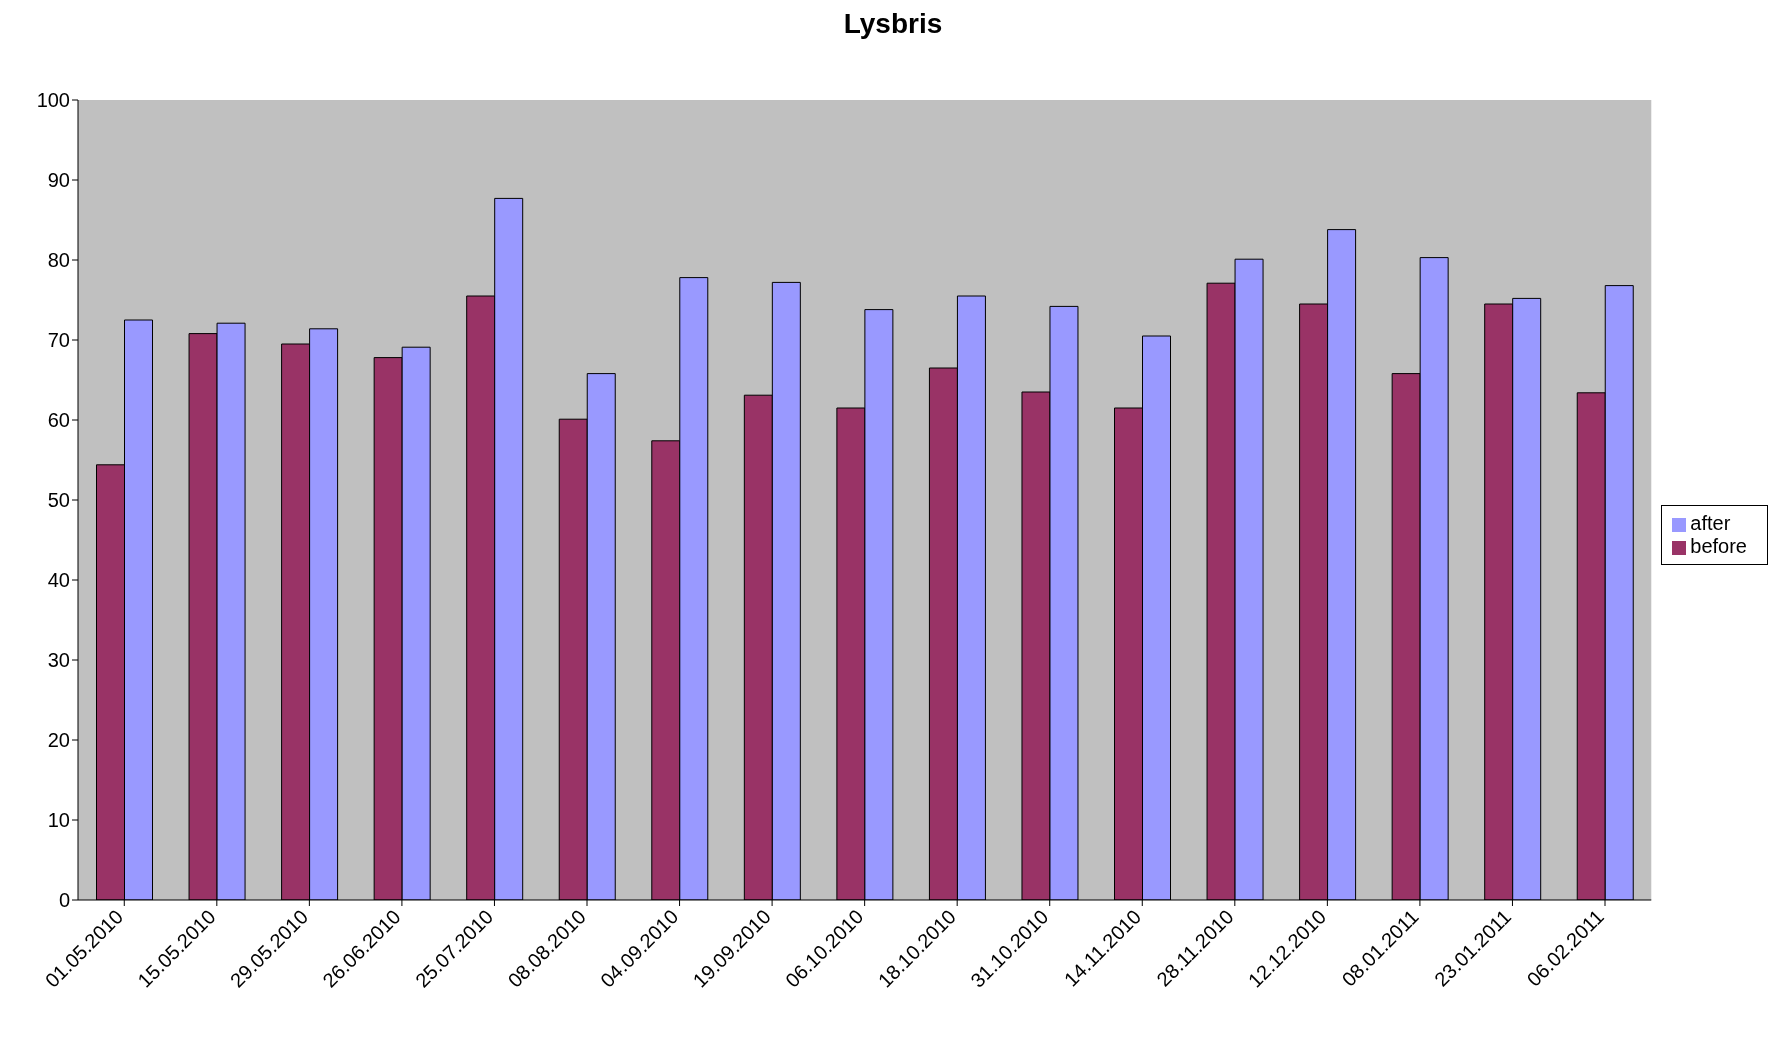 The height and width of the screenshot is (1051, 1792). What do you see at coordinates (64, 900) in the screenshot?
I see `y-tick-label: 0` at bounding box center [64, 900].